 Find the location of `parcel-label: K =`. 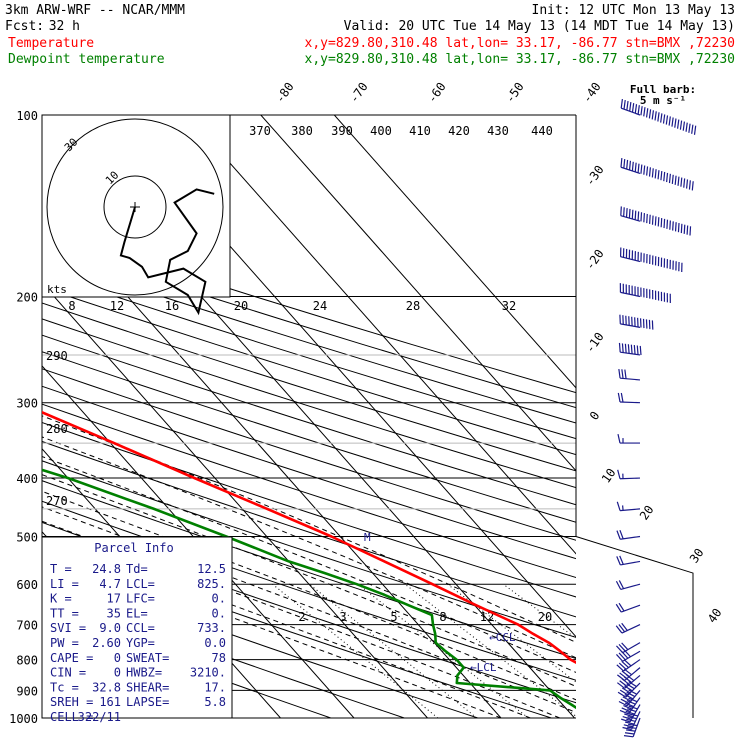

parcel-label: K = is located at coordinates (61, 599).